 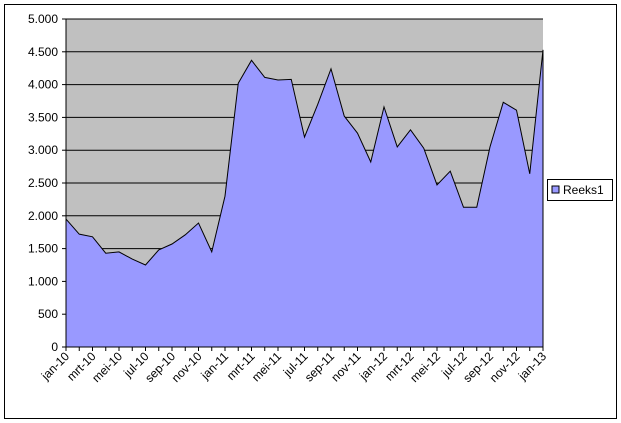 What do you see at coordinates (48, 314) in the screenshot?
I see `y-tick-label: 500` at bounding box center [48, 314].